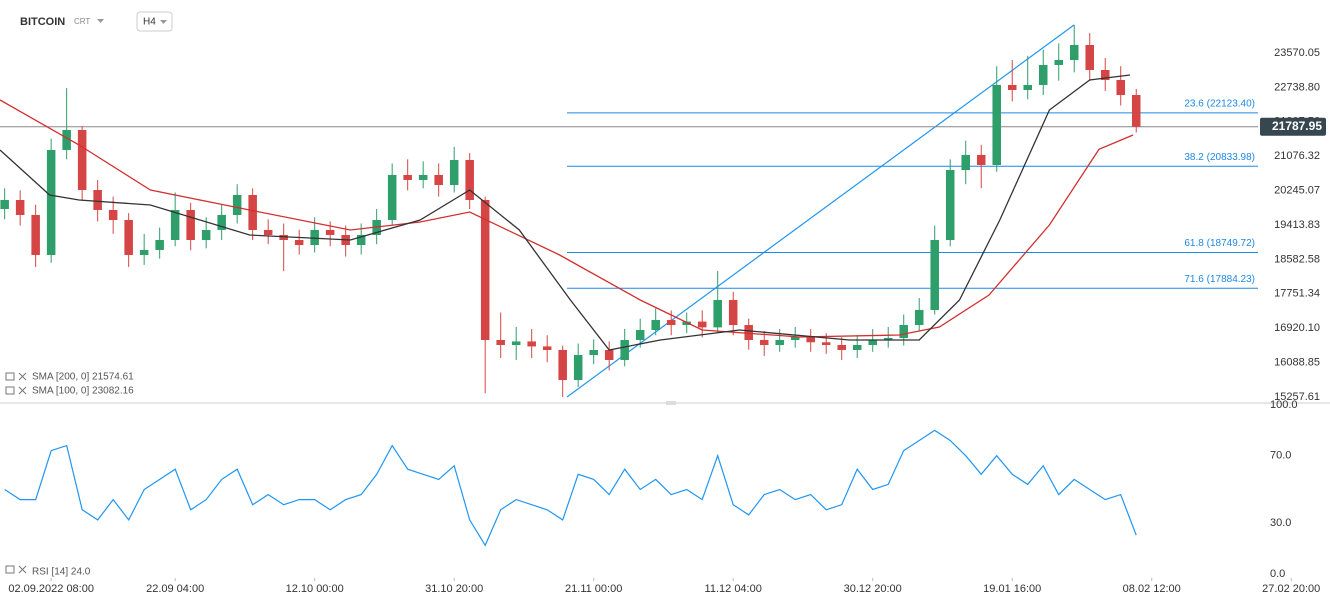  What do you see at coordinates (671, 403) in the screenshot?
I see `pane-handle` at bounding box center [671, 403].